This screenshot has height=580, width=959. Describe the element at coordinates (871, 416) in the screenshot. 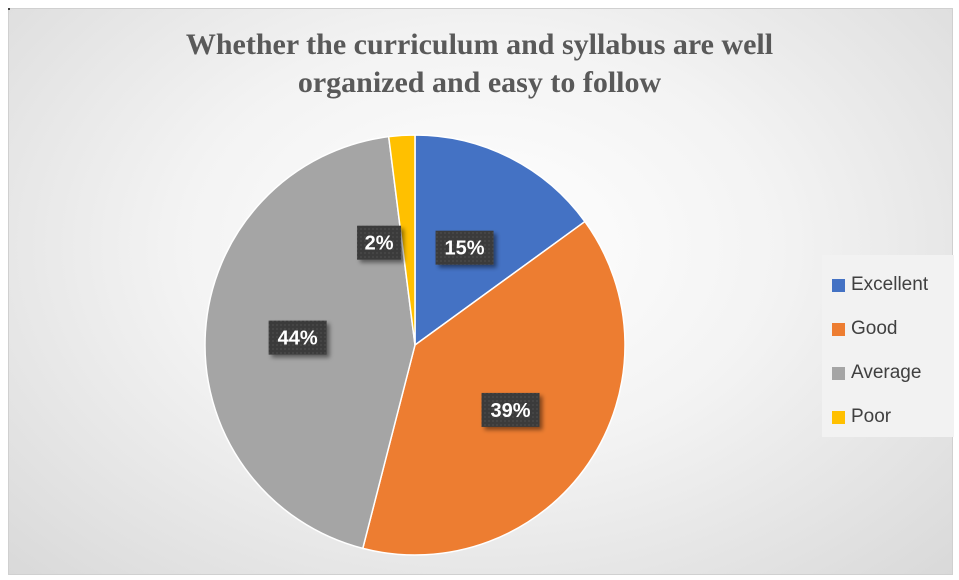

I see `legend-label: Poor` at that location.